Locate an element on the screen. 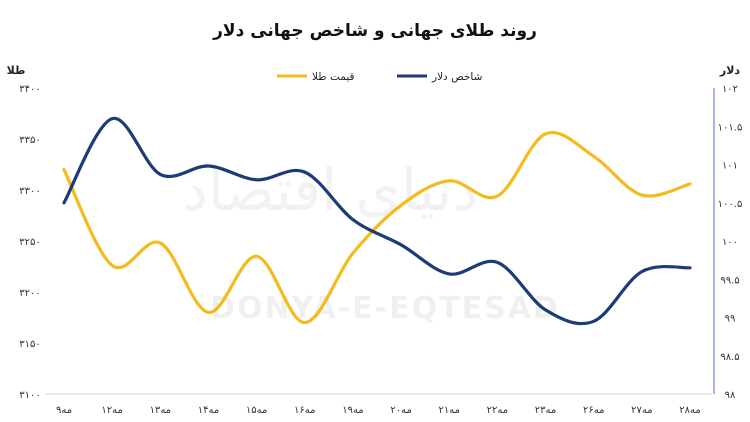 The width and height of the screenshot is (750, 422). x-tick-label: ۲۳مه is located at coordinates (545, 410).